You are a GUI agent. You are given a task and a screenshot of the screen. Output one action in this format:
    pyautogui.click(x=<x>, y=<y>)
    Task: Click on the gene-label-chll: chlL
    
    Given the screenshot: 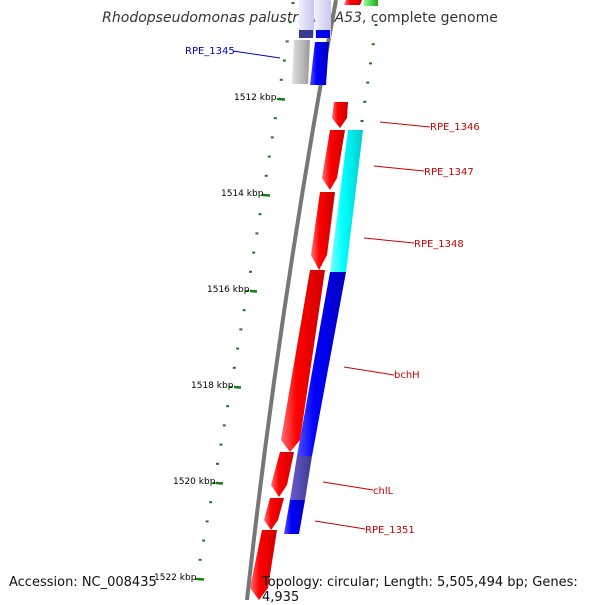 What is the action you would take?
    pyautogui.click(x=383, y=491)
    